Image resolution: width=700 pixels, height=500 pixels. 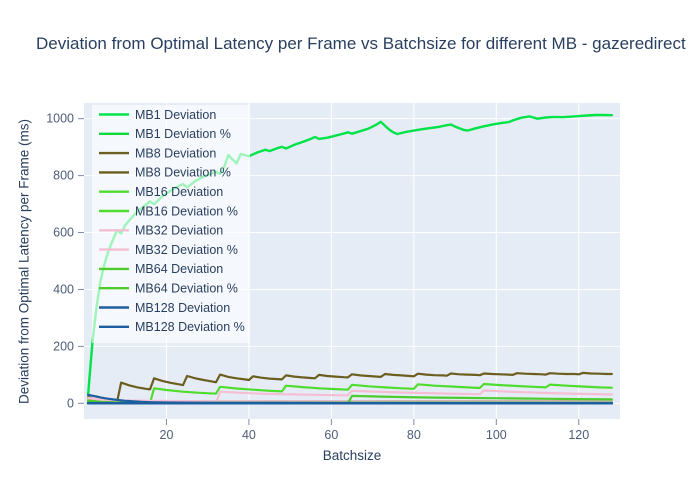 What do you see at coordinates (414, 435) in the screenshot?
I see `x-tick-label: 80` at bounding box center [414, 435].